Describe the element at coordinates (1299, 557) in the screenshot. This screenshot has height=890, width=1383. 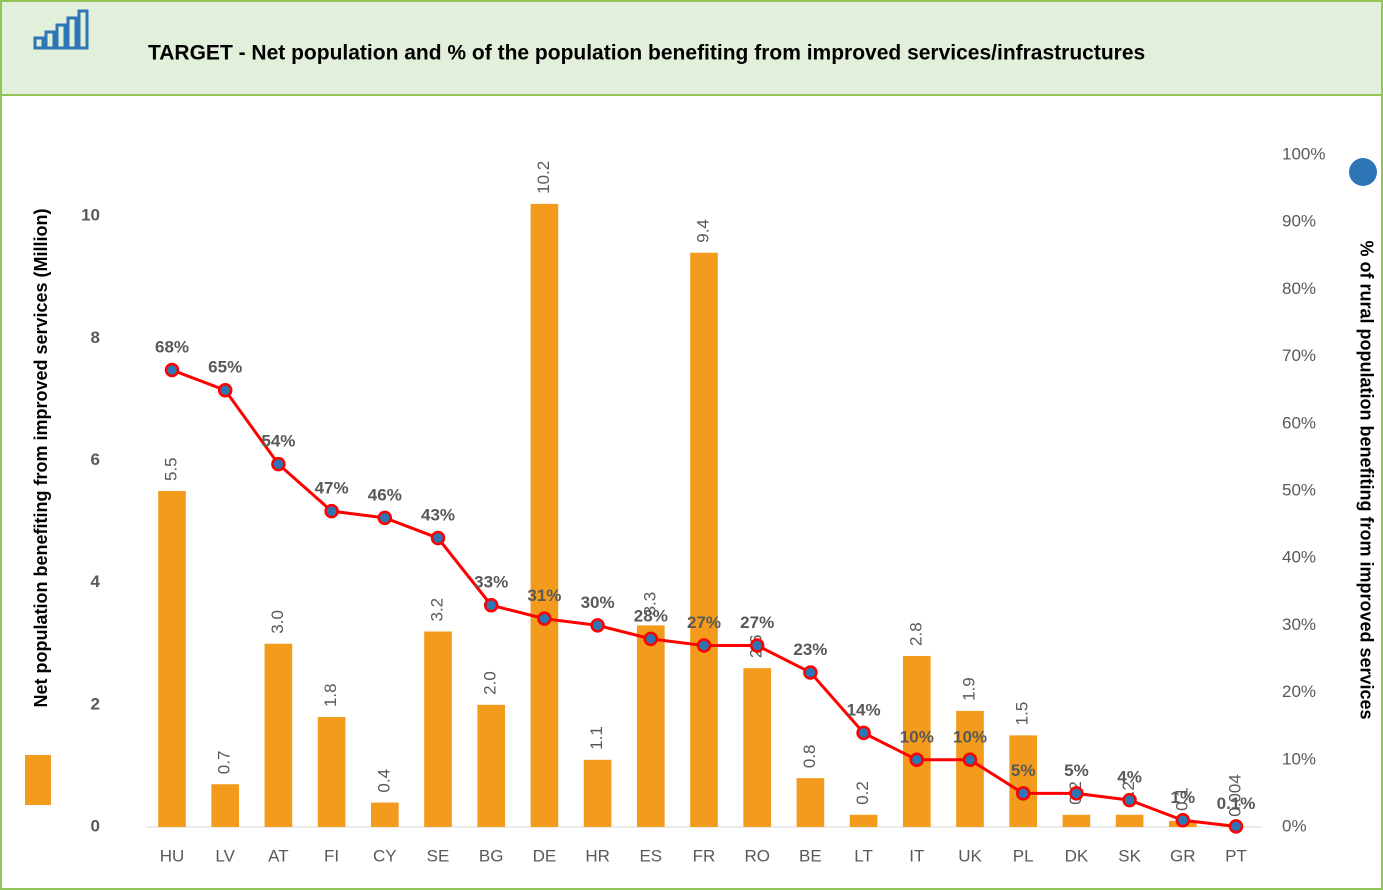
I see `y2-tick-label: 40%` at that location.